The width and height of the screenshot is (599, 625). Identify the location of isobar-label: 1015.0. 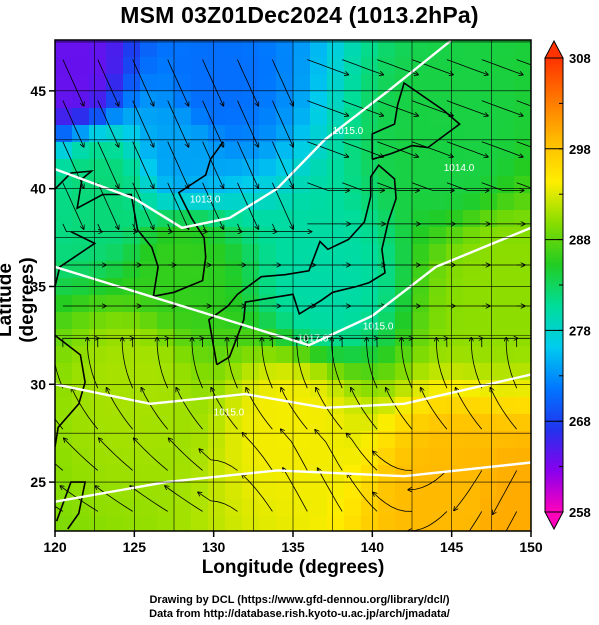
(229, 413).